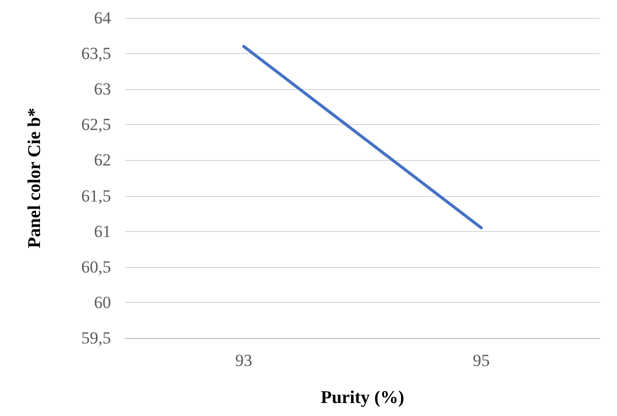 This screenshot has width=617, height=416. Describe the element at coordinates (96, 54) in the screenshot. I see `y-tick-label: 63,5` at that location.